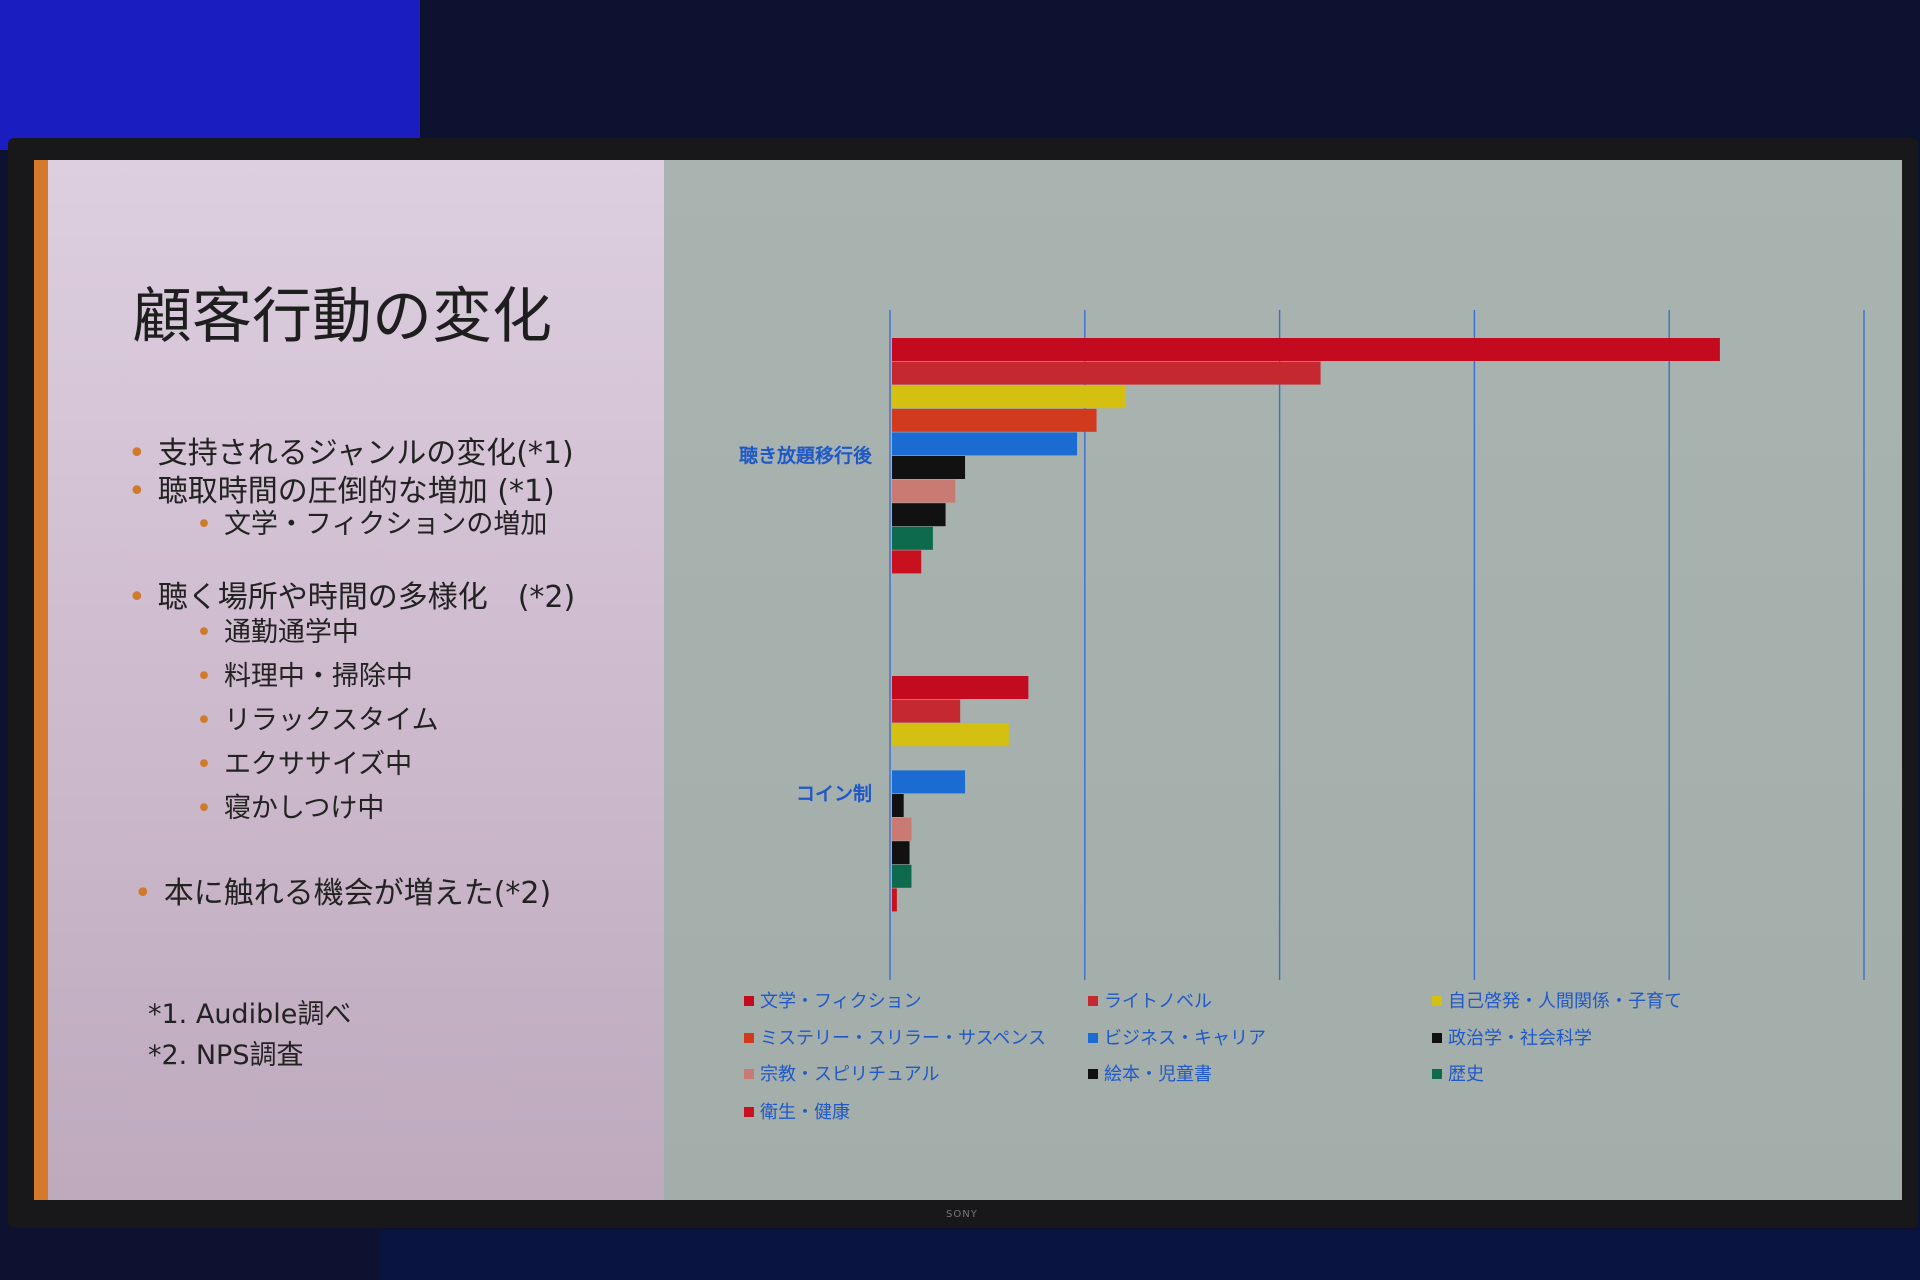  Describe the element at coordinates (343, 893) in the screenshot. I see `bullet-item: • 本に触れる機会が増えた(*2)` at that location.